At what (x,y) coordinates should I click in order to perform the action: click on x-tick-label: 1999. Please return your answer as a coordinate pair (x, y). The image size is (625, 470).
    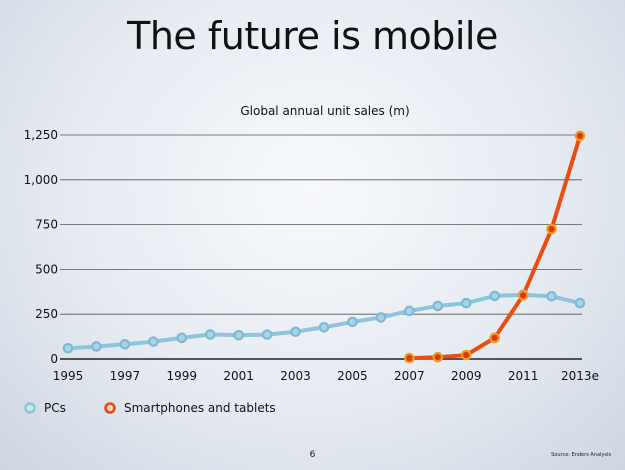
    Looking at the image, I should click on (182, 376).